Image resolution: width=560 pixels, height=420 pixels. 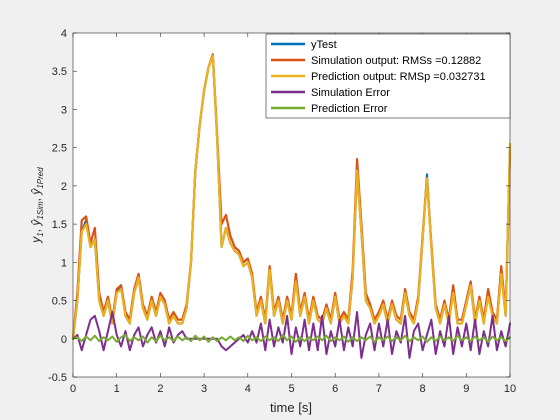 I want to click on x-axis-label: time [s], so click(x=291, y=407).